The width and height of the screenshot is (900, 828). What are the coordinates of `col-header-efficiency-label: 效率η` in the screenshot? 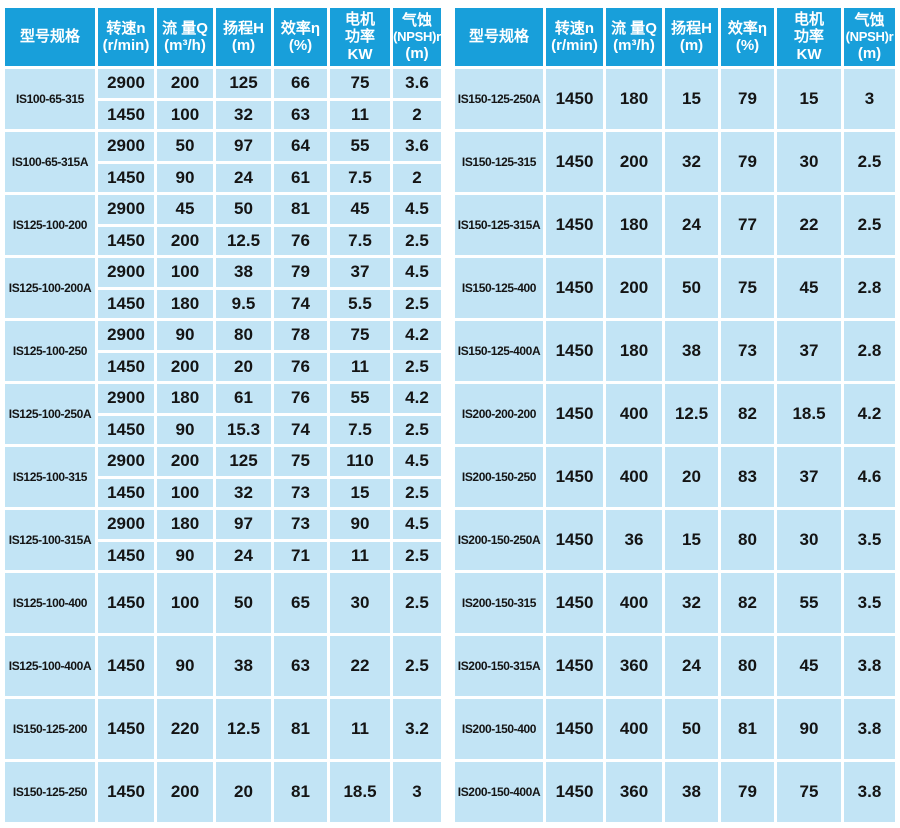 It's located at (300, 28).